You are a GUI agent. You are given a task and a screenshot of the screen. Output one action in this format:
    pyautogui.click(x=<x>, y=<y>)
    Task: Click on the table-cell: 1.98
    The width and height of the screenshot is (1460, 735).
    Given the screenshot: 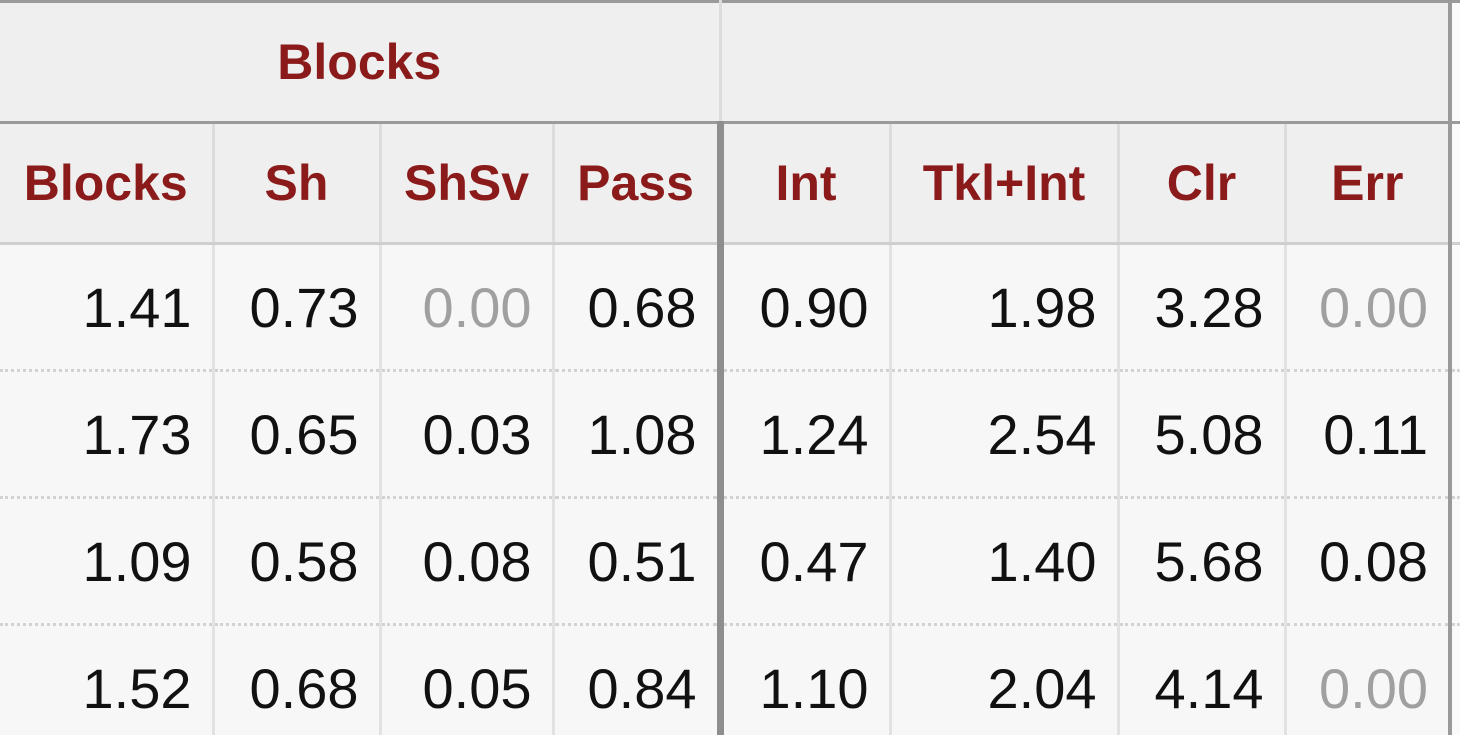 What is the action you would take?
    pyautogui.click(x=1005, y=307)
    